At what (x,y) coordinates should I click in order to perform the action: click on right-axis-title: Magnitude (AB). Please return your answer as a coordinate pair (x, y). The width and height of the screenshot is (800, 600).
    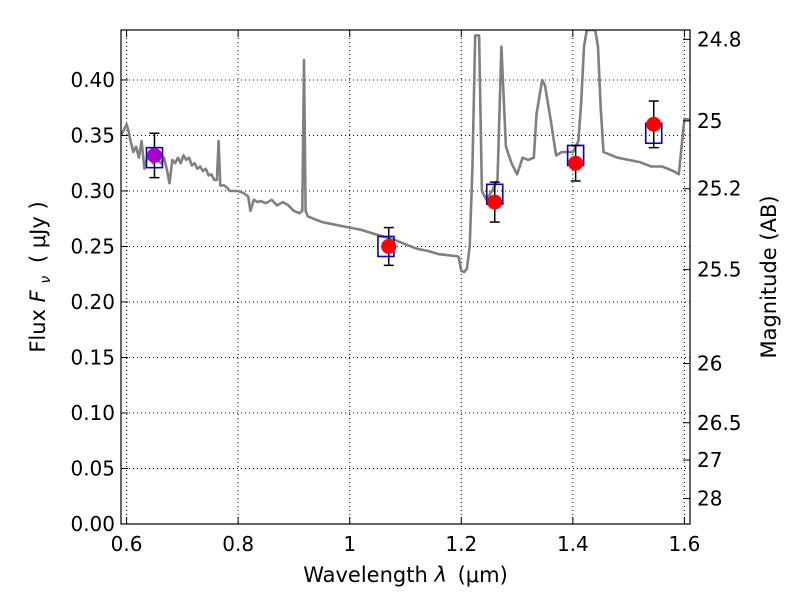
    Looking at the image, I should click on (769, 276).